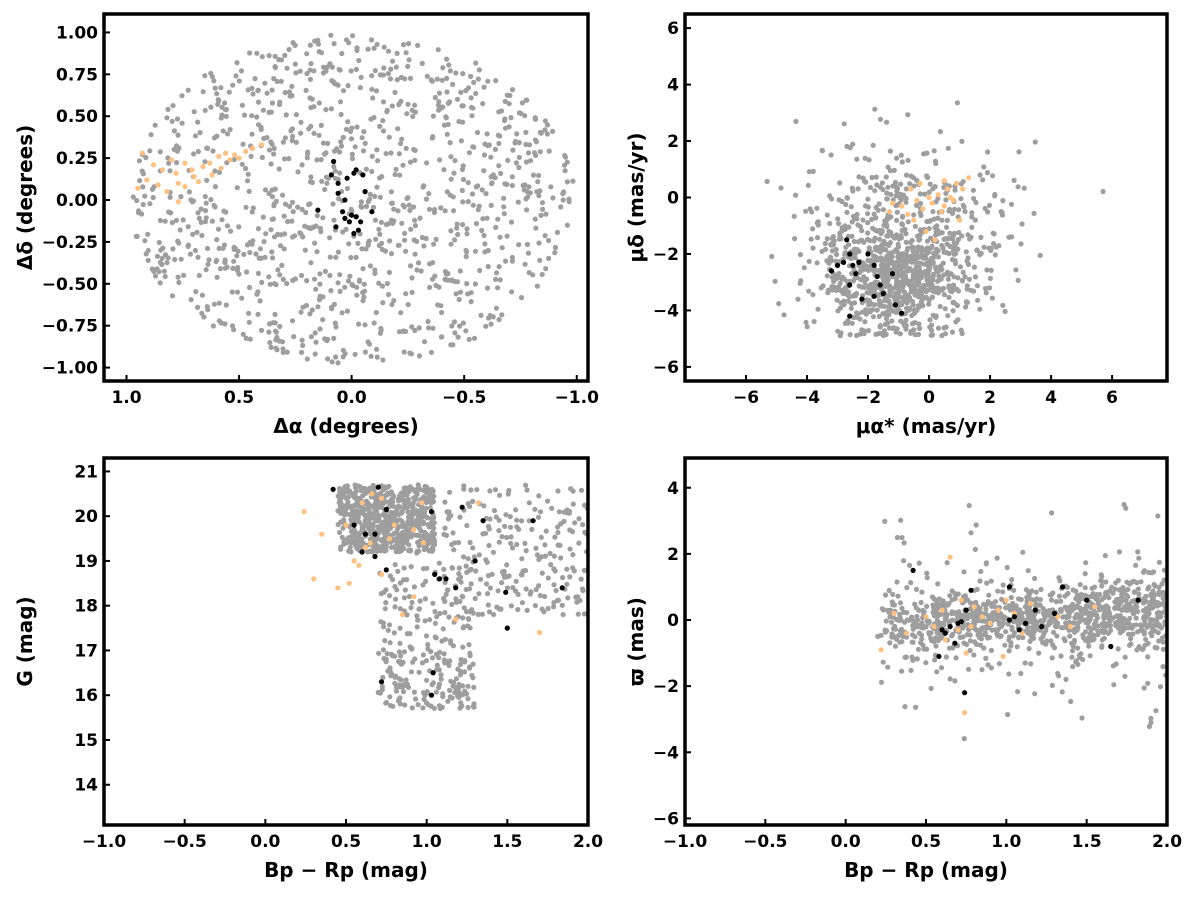  I want to click on y-tick-label: 19, so click(86, 562).